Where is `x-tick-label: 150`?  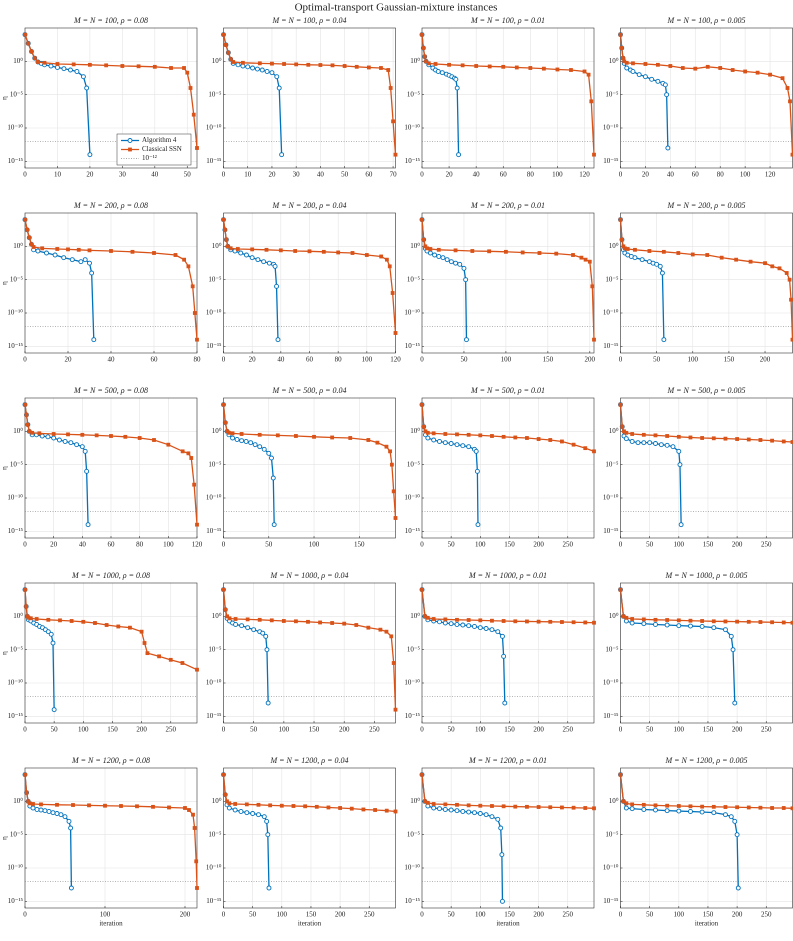
x-tick-label: 150 is located at coordinates (509, 915).